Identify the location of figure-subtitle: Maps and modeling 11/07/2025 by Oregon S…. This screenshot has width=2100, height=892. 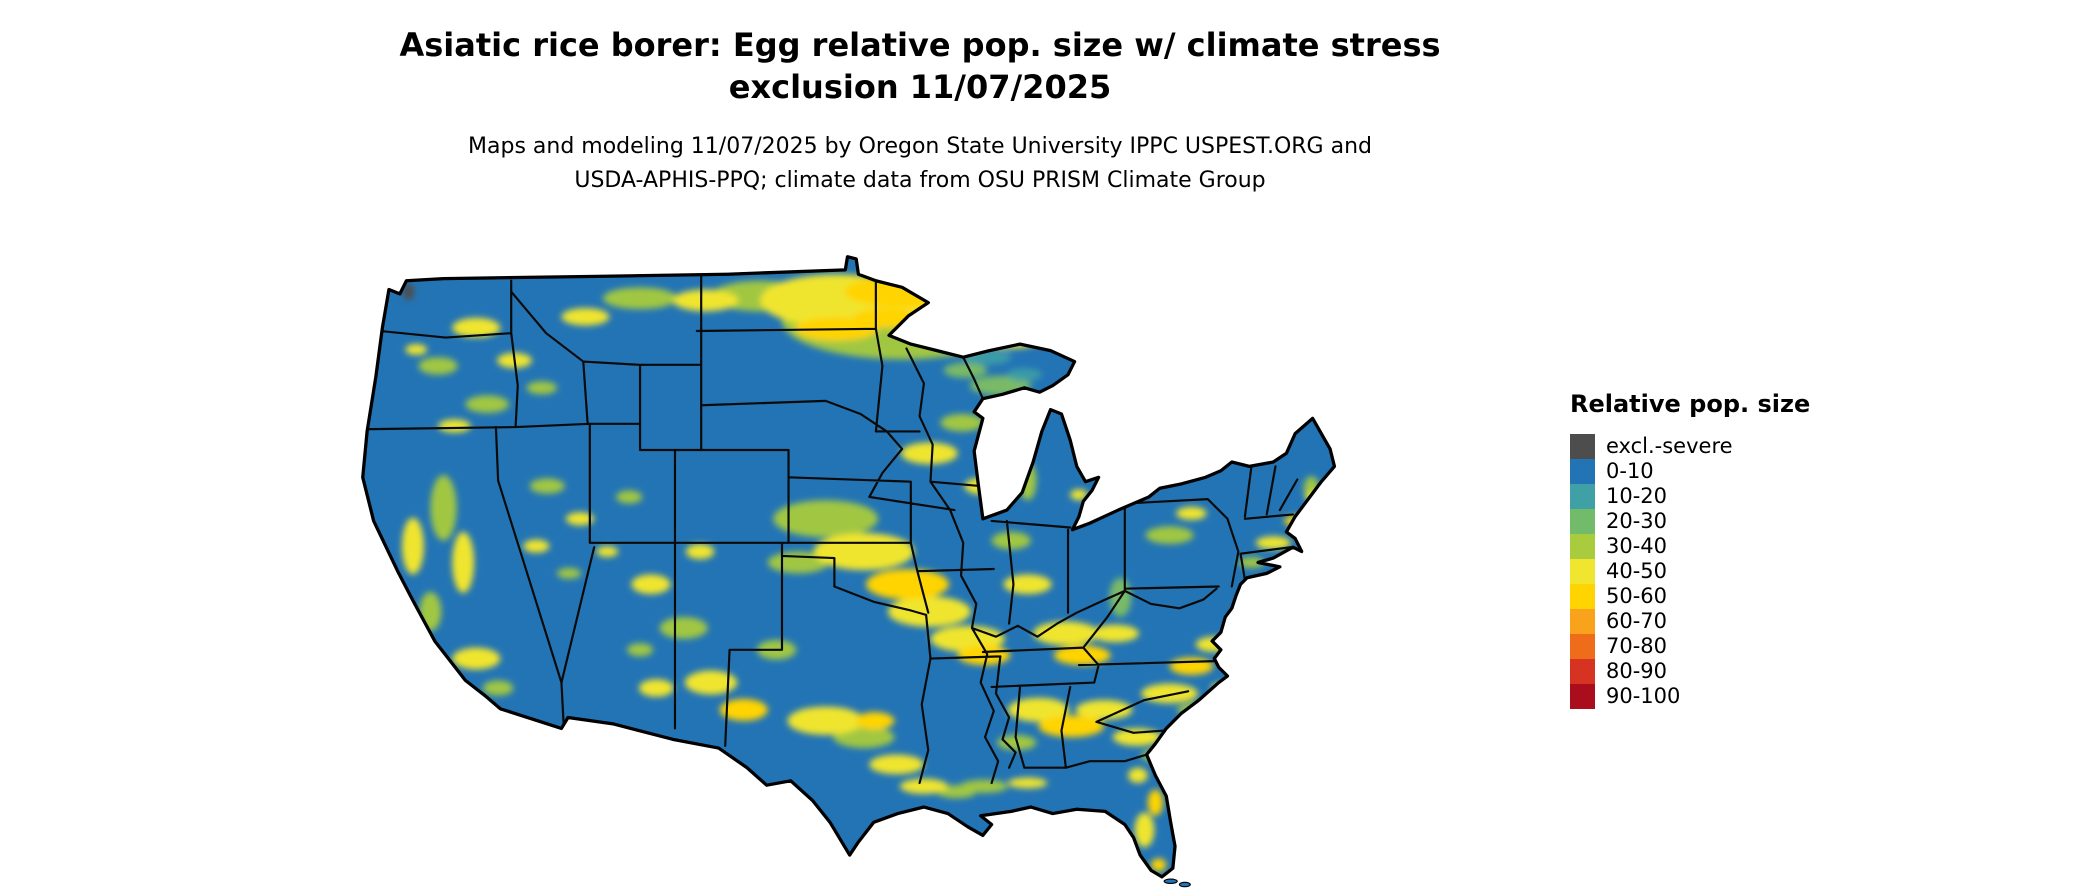
(920, 164).